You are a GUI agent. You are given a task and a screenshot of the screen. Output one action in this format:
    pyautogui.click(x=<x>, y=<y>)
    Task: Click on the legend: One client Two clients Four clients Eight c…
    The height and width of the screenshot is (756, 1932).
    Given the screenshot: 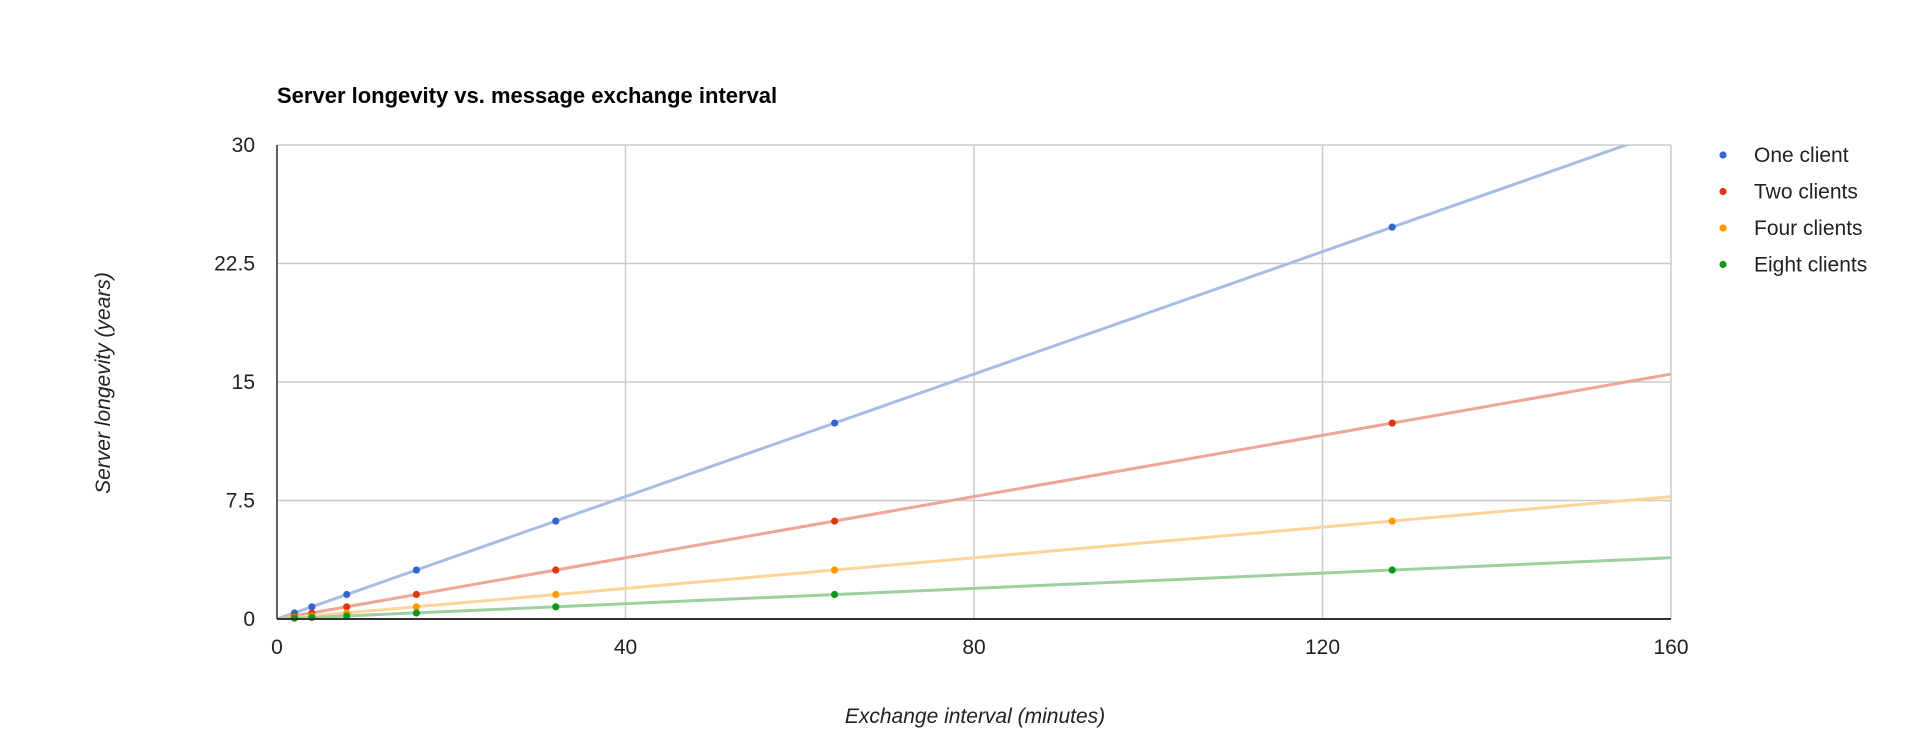 What is the action you would take?
    pyautogui.click(x=1793, y=210)
    